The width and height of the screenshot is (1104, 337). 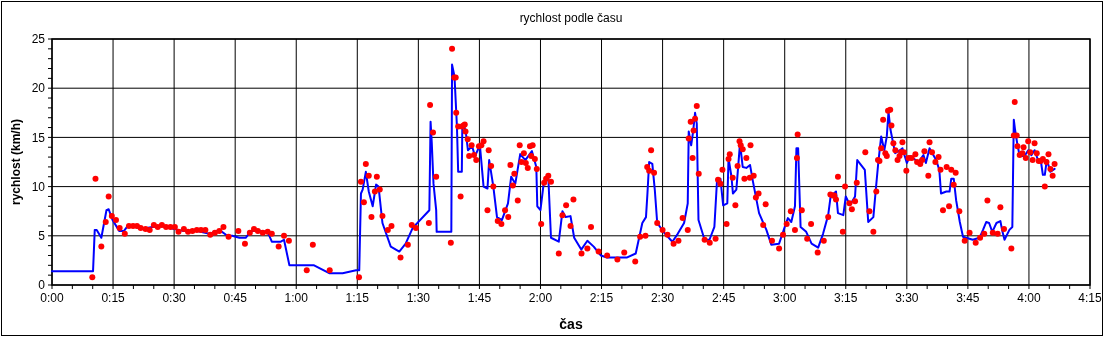 What do you see at coordinates (42, 236) in the screenshot?
I see `y-tick-label: 5` at bounding box center [42, 236].